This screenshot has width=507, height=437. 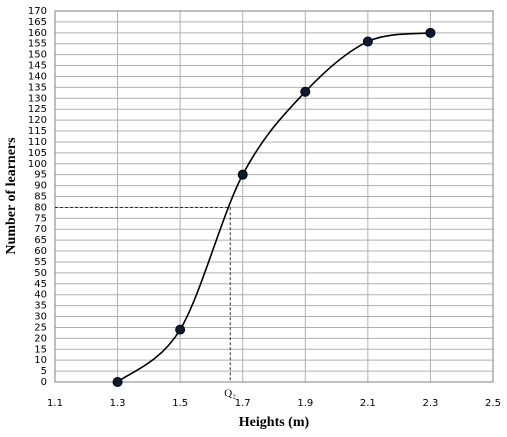 What do you see at coordinates (37, 131) in the screenshot?
I see `y-tick-label: 115` at bounding box center [37, 131].